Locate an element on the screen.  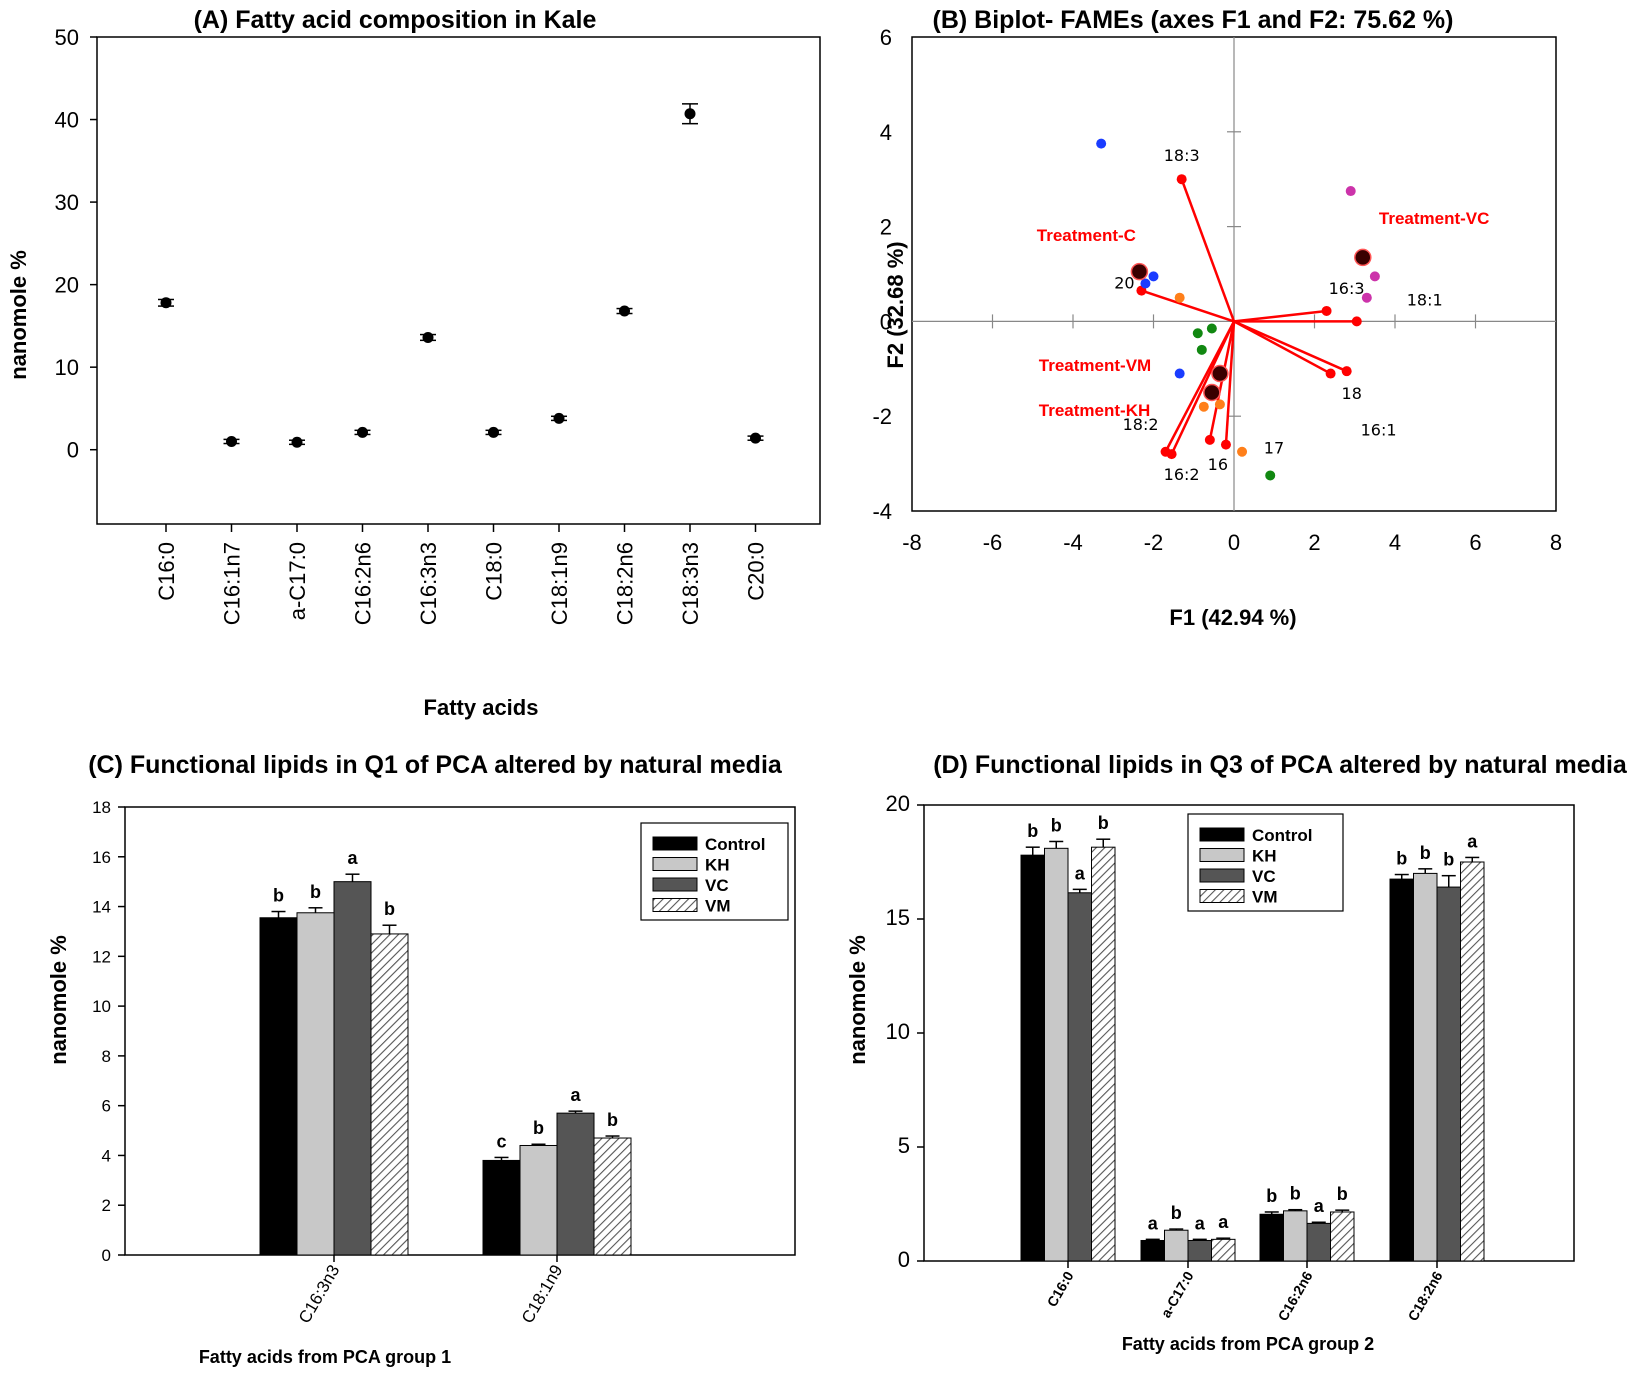
panel-c-plot-frame is located at coordinates (460, 1031).